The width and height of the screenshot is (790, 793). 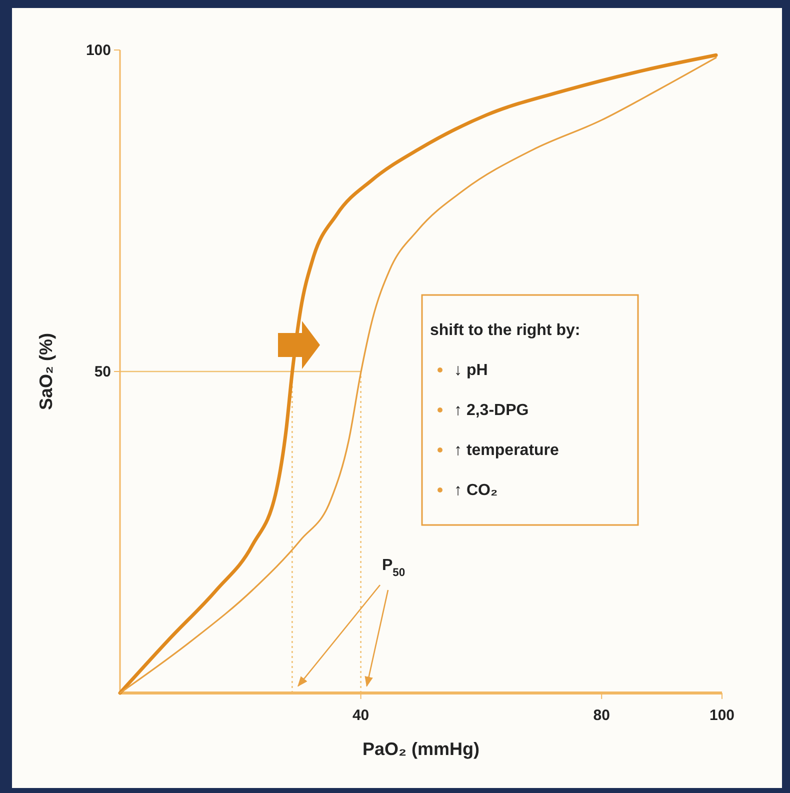 I want to click on annotation: ↑ 2,3-DPG, so click(x=491, y=410).